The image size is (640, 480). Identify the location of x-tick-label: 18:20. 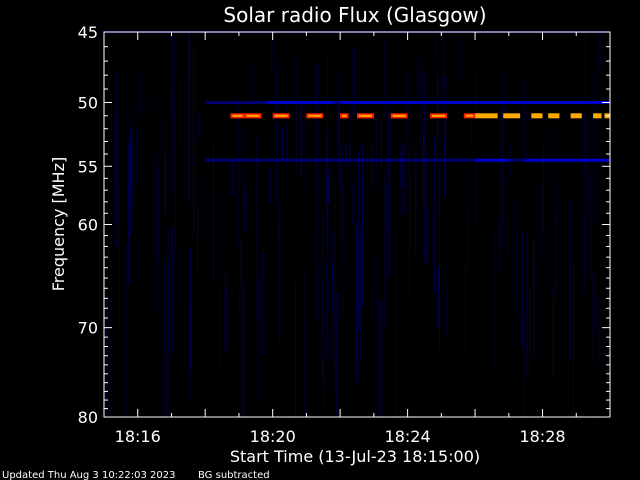
(273, 436).